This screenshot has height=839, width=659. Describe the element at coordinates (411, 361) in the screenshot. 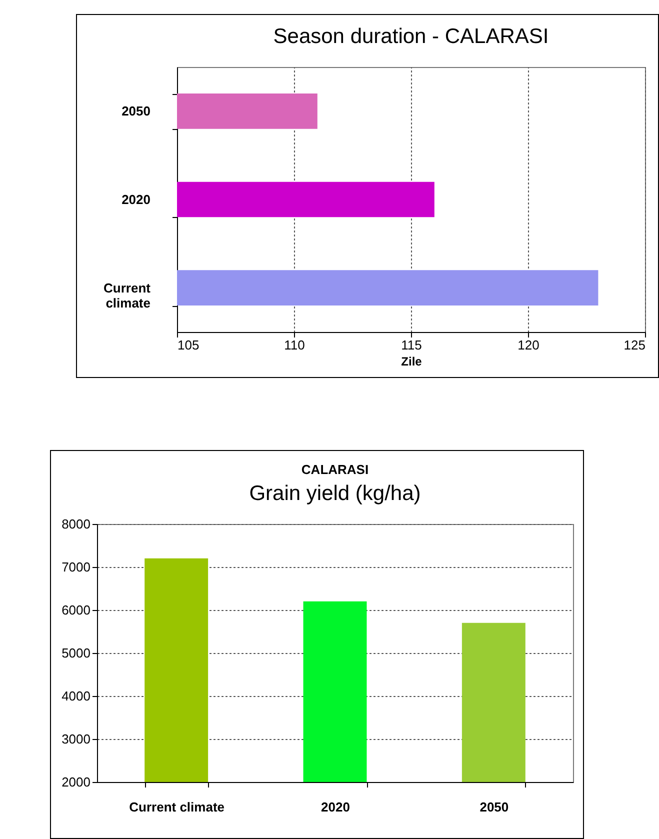

I see `x-axis-title: Zile` at that location.